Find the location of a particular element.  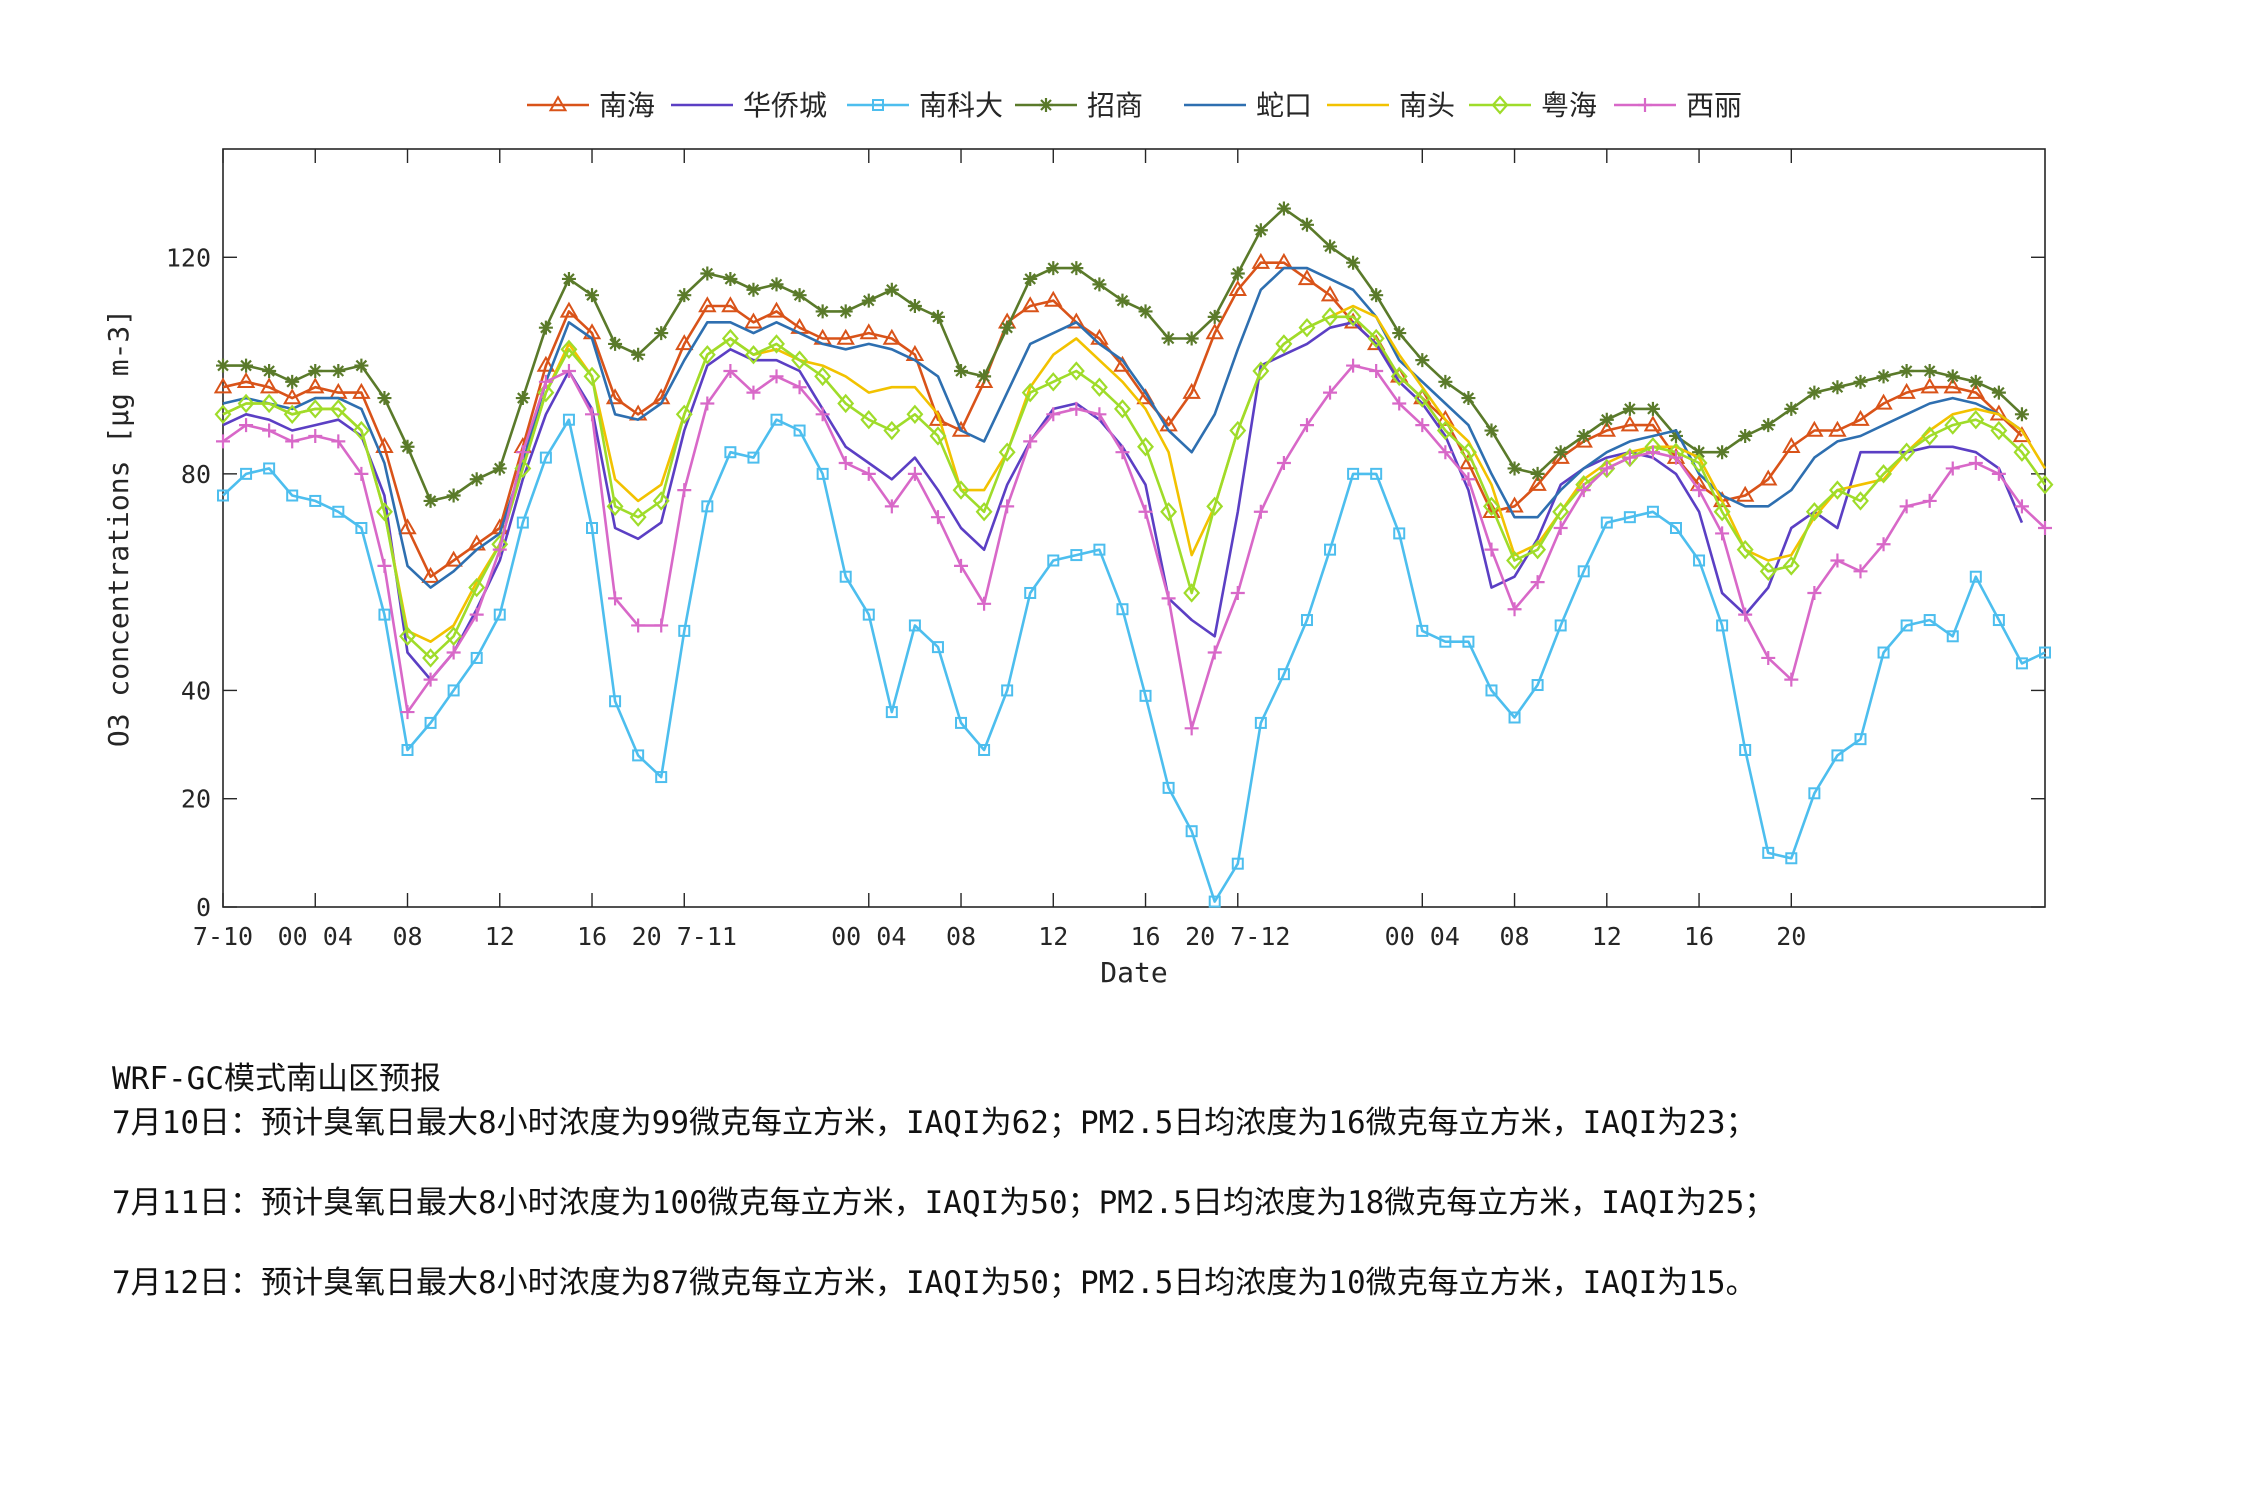

forecast-title: WRF-GC模式南山区预报 is located at coordinates (276, 1079).